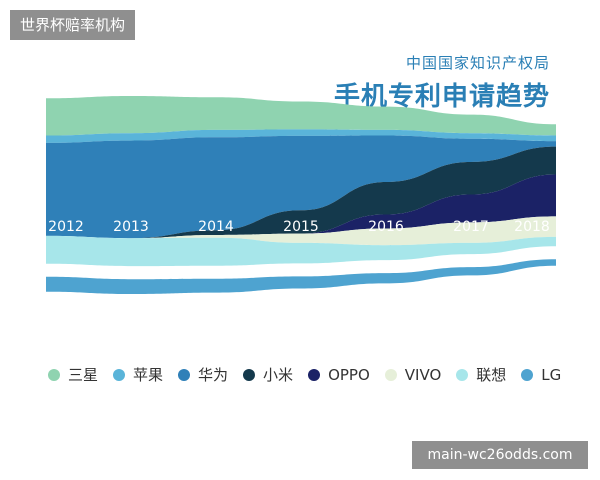  Describe the element at coordinates (349, 374) in the screenshot. I see `legend-label: OPPO` at that location.